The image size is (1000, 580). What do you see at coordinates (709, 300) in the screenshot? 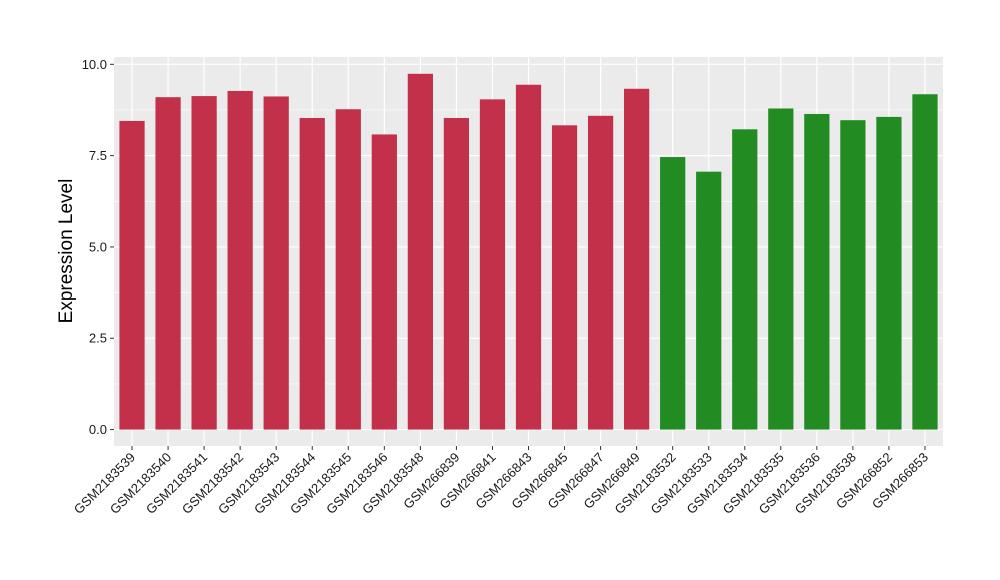
I see `bar-GSM2183533` at bounding box center [709, 300].